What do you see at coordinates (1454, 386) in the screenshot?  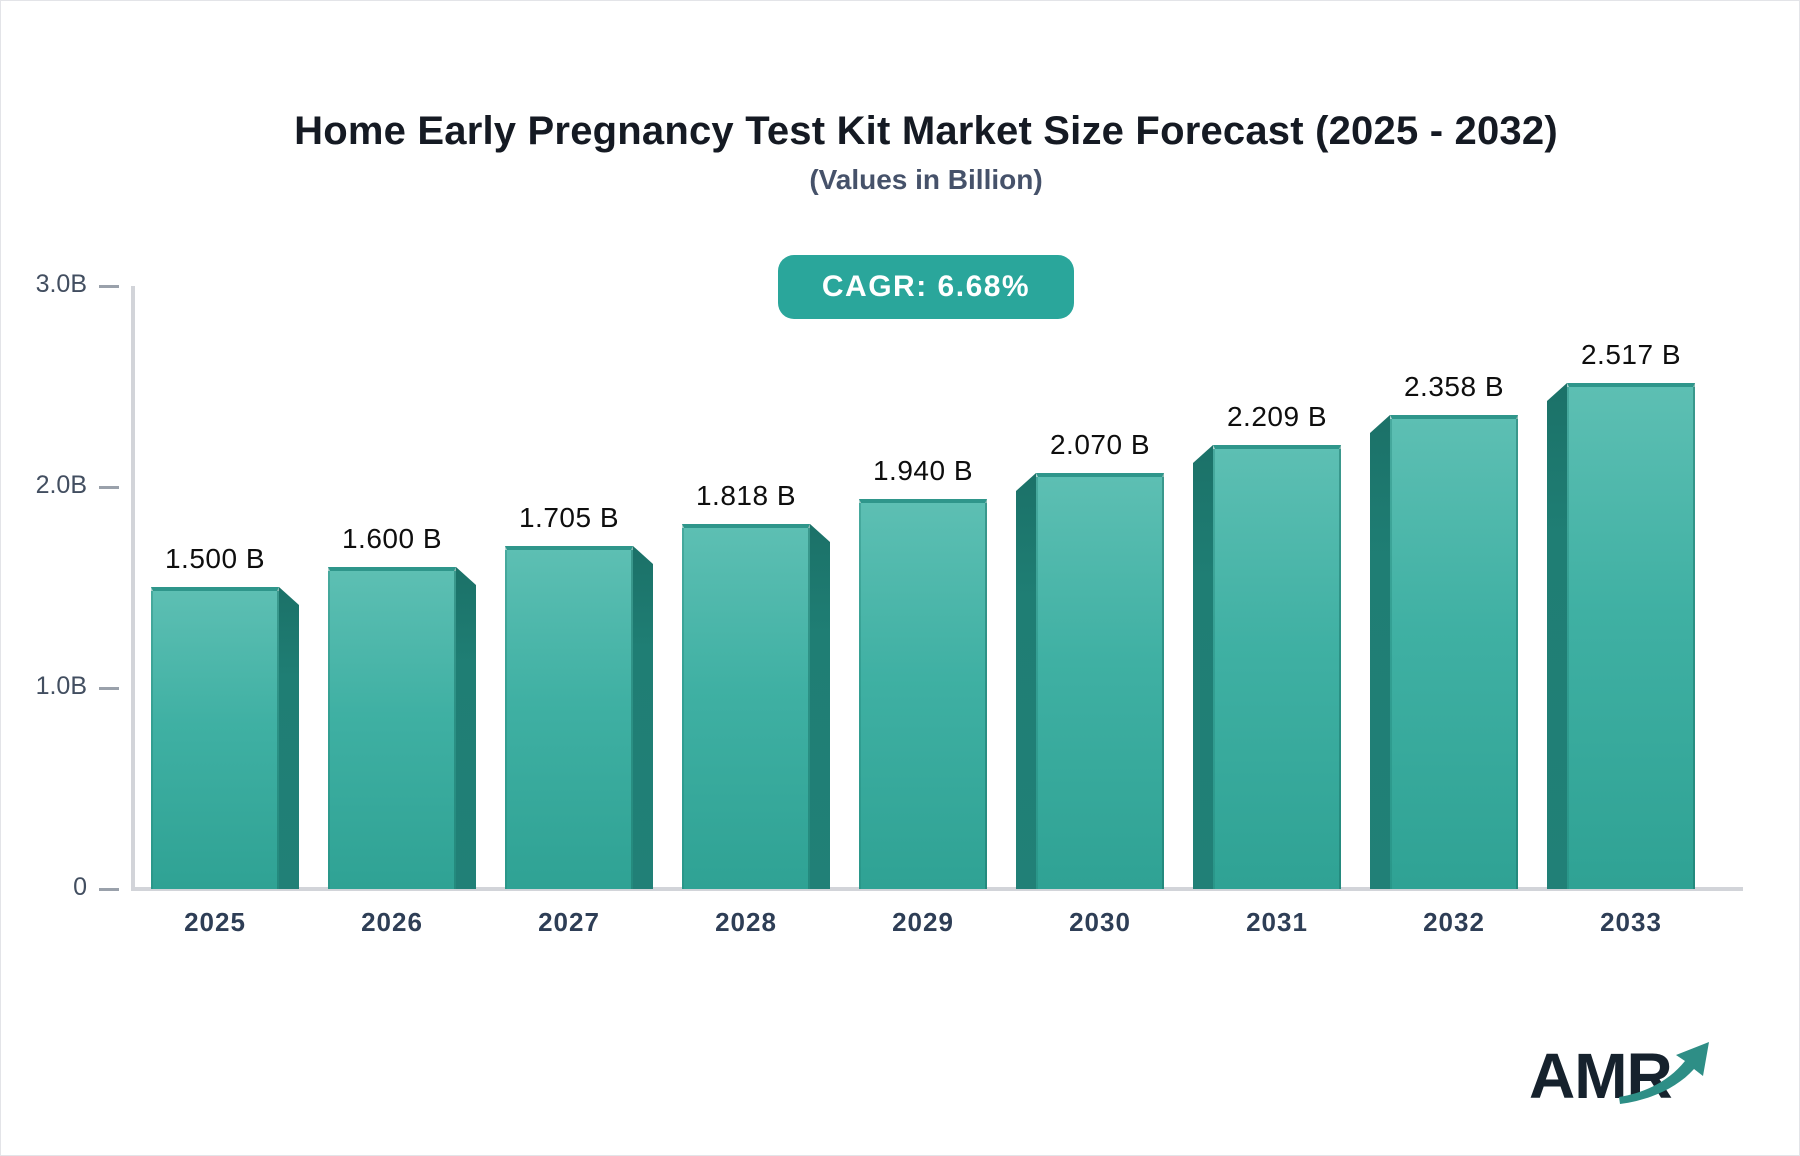 I see `bar-value-label: 2.358 B` at bounding box center [1454, 386].